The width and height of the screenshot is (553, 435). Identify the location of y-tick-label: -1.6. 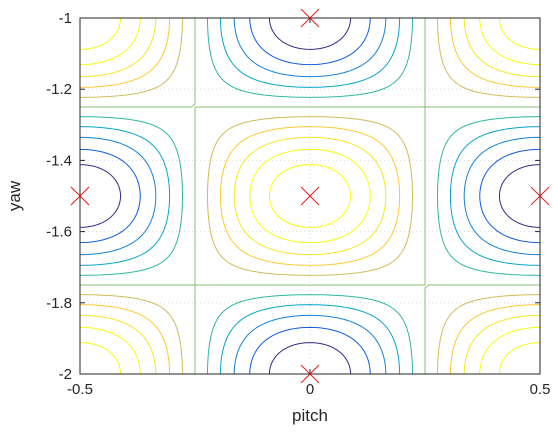
(59, 232).